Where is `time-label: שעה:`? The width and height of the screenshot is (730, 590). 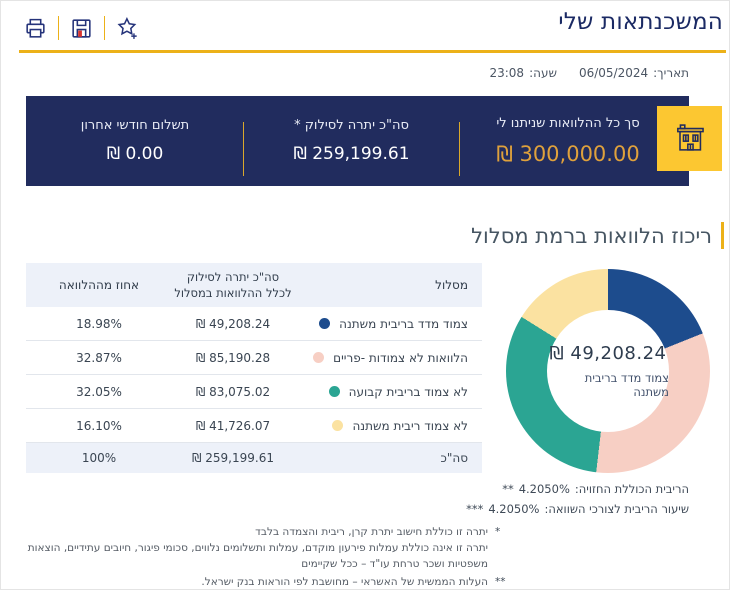 time-label: שעה: is located at coordinates (543, 73).